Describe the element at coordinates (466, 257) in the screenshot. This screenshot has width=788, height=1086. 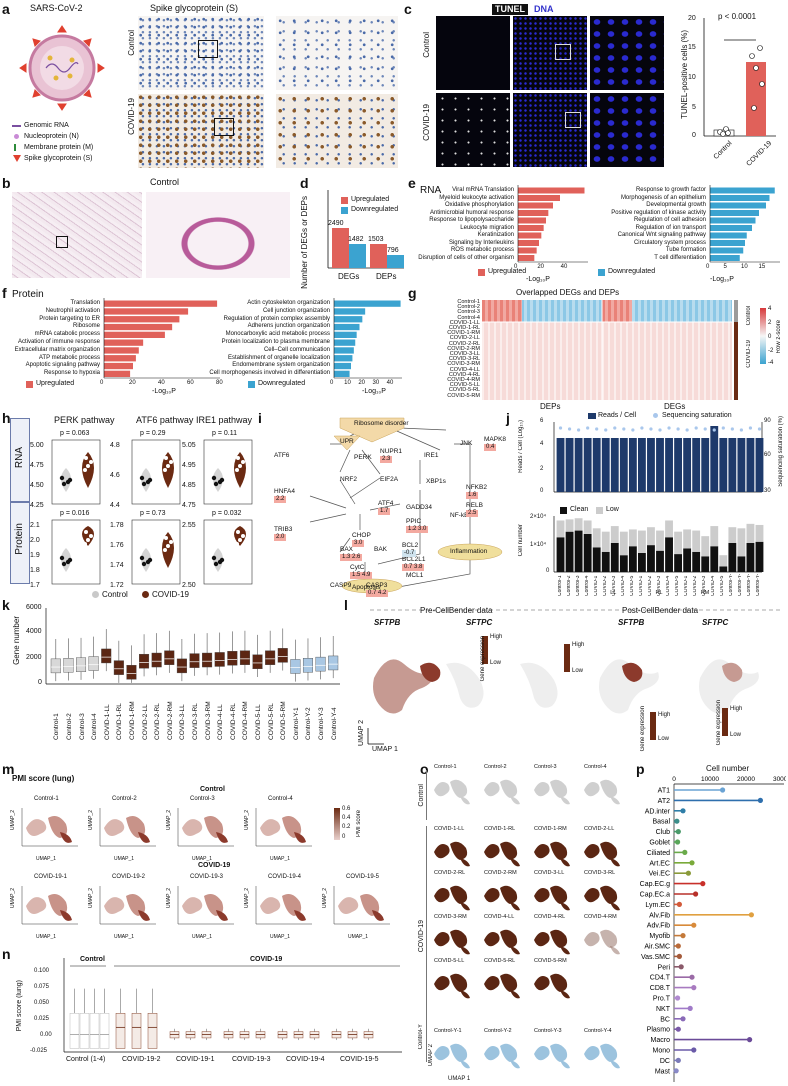
I see `term-label: Disruption of cells of other organism` at that location.